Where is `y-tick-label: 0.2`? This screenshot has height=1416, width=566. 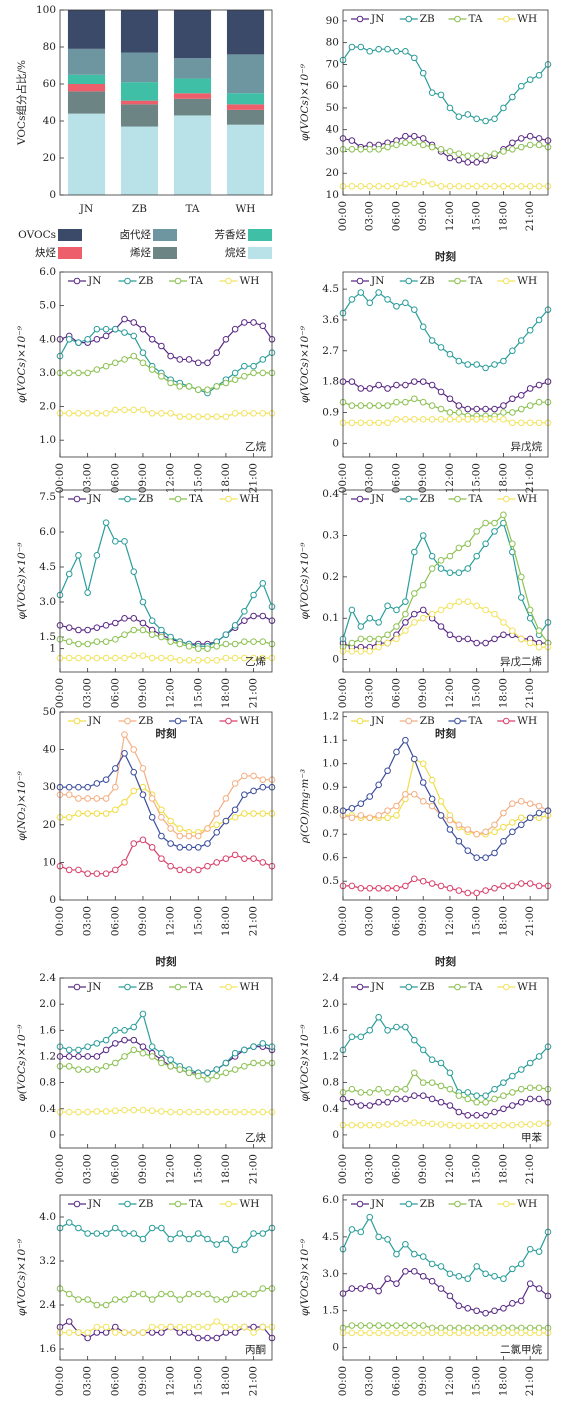
y-tick-label: 0.2 is located at coordinates (330, 577).